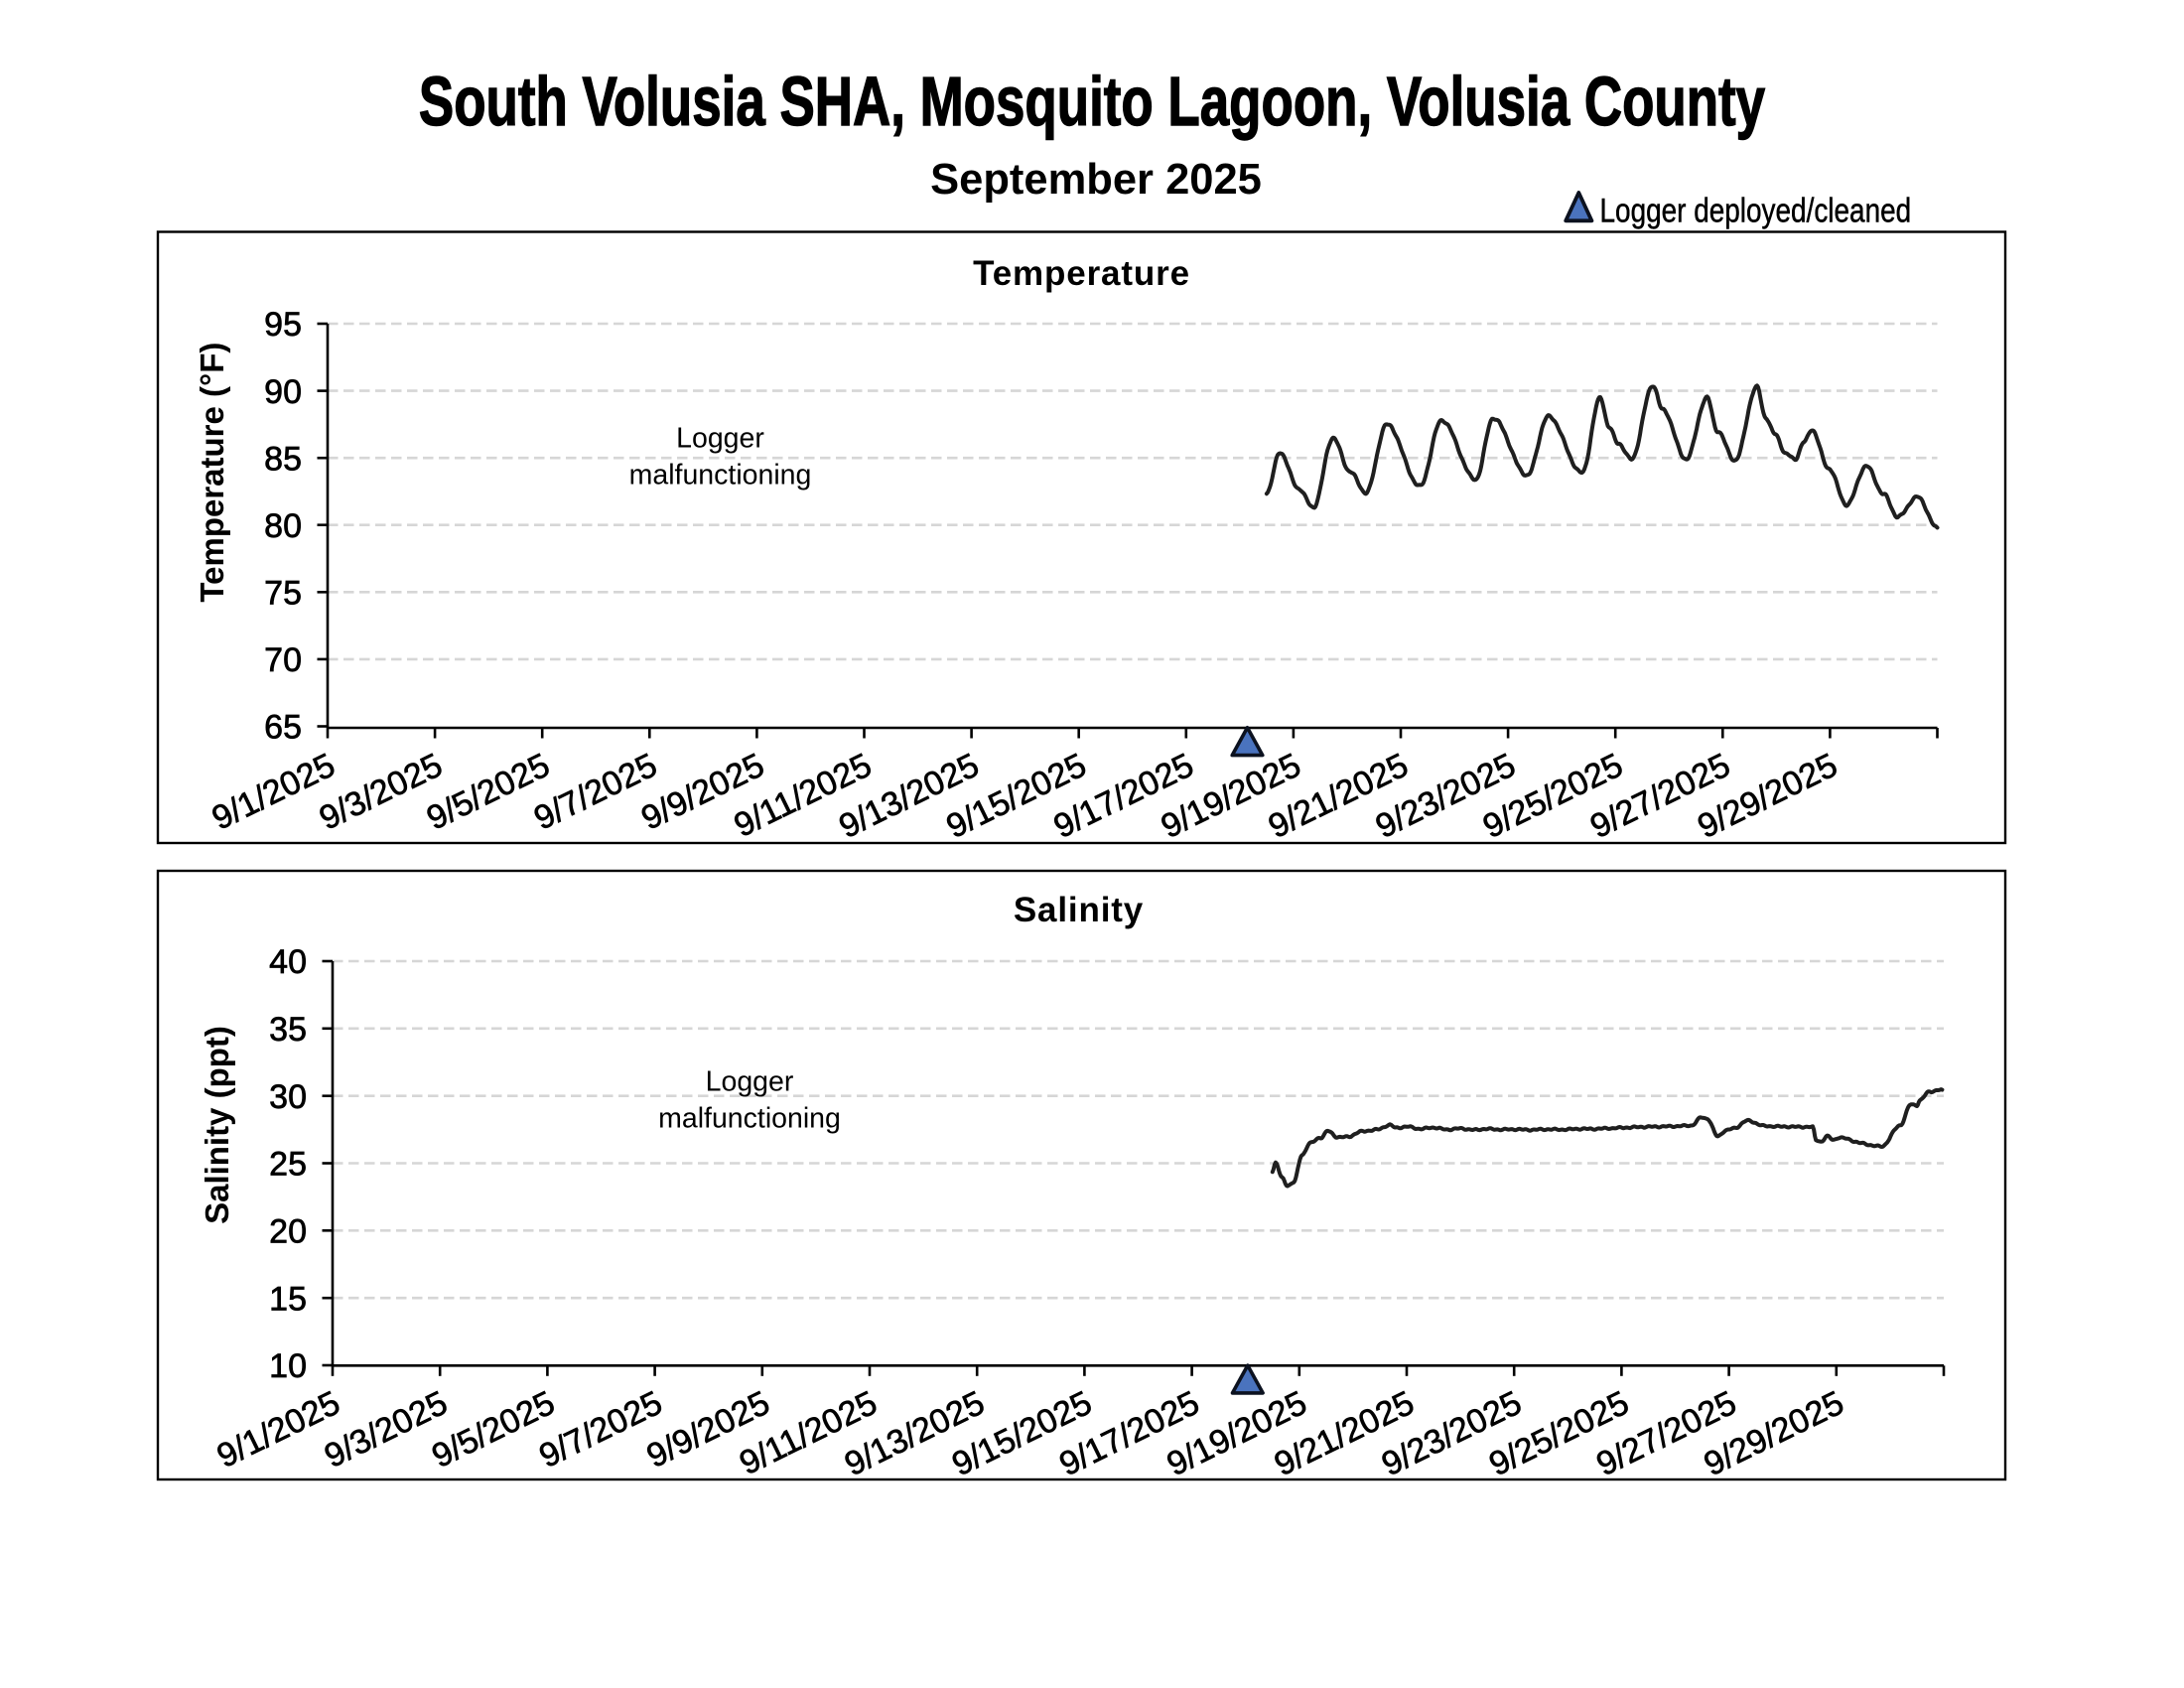 This screenshot has width=2184, height=1688. What do you see at coordinates (212, 473) in the screenshot?
I see `svg-text: Temperature (°F)` at bounding box center [212, 473].